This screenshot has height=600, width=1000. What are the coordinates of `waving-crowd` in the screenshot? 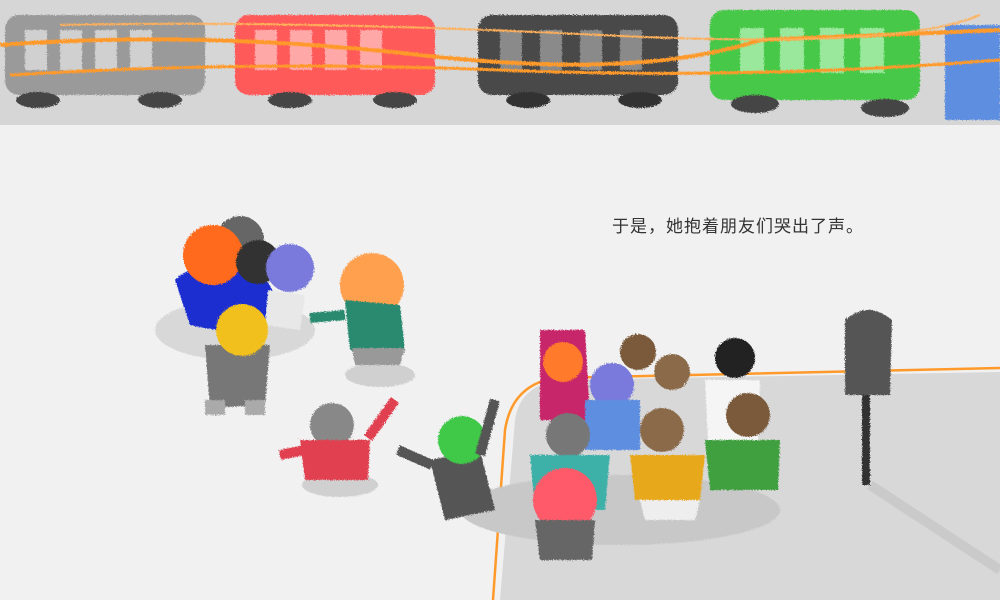 It's located at (587, 445).